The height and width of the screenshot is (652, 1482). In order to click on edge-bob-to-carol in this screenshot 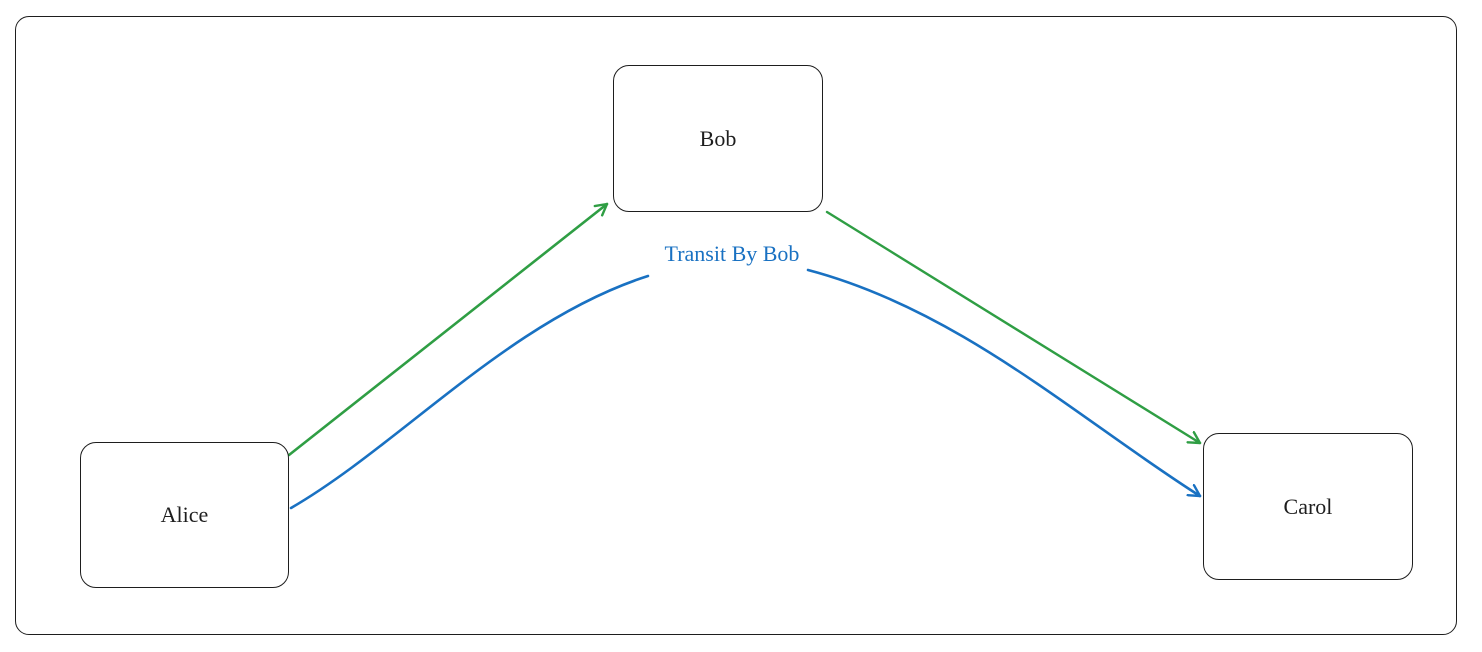, I will do `click(1013, 327)`.